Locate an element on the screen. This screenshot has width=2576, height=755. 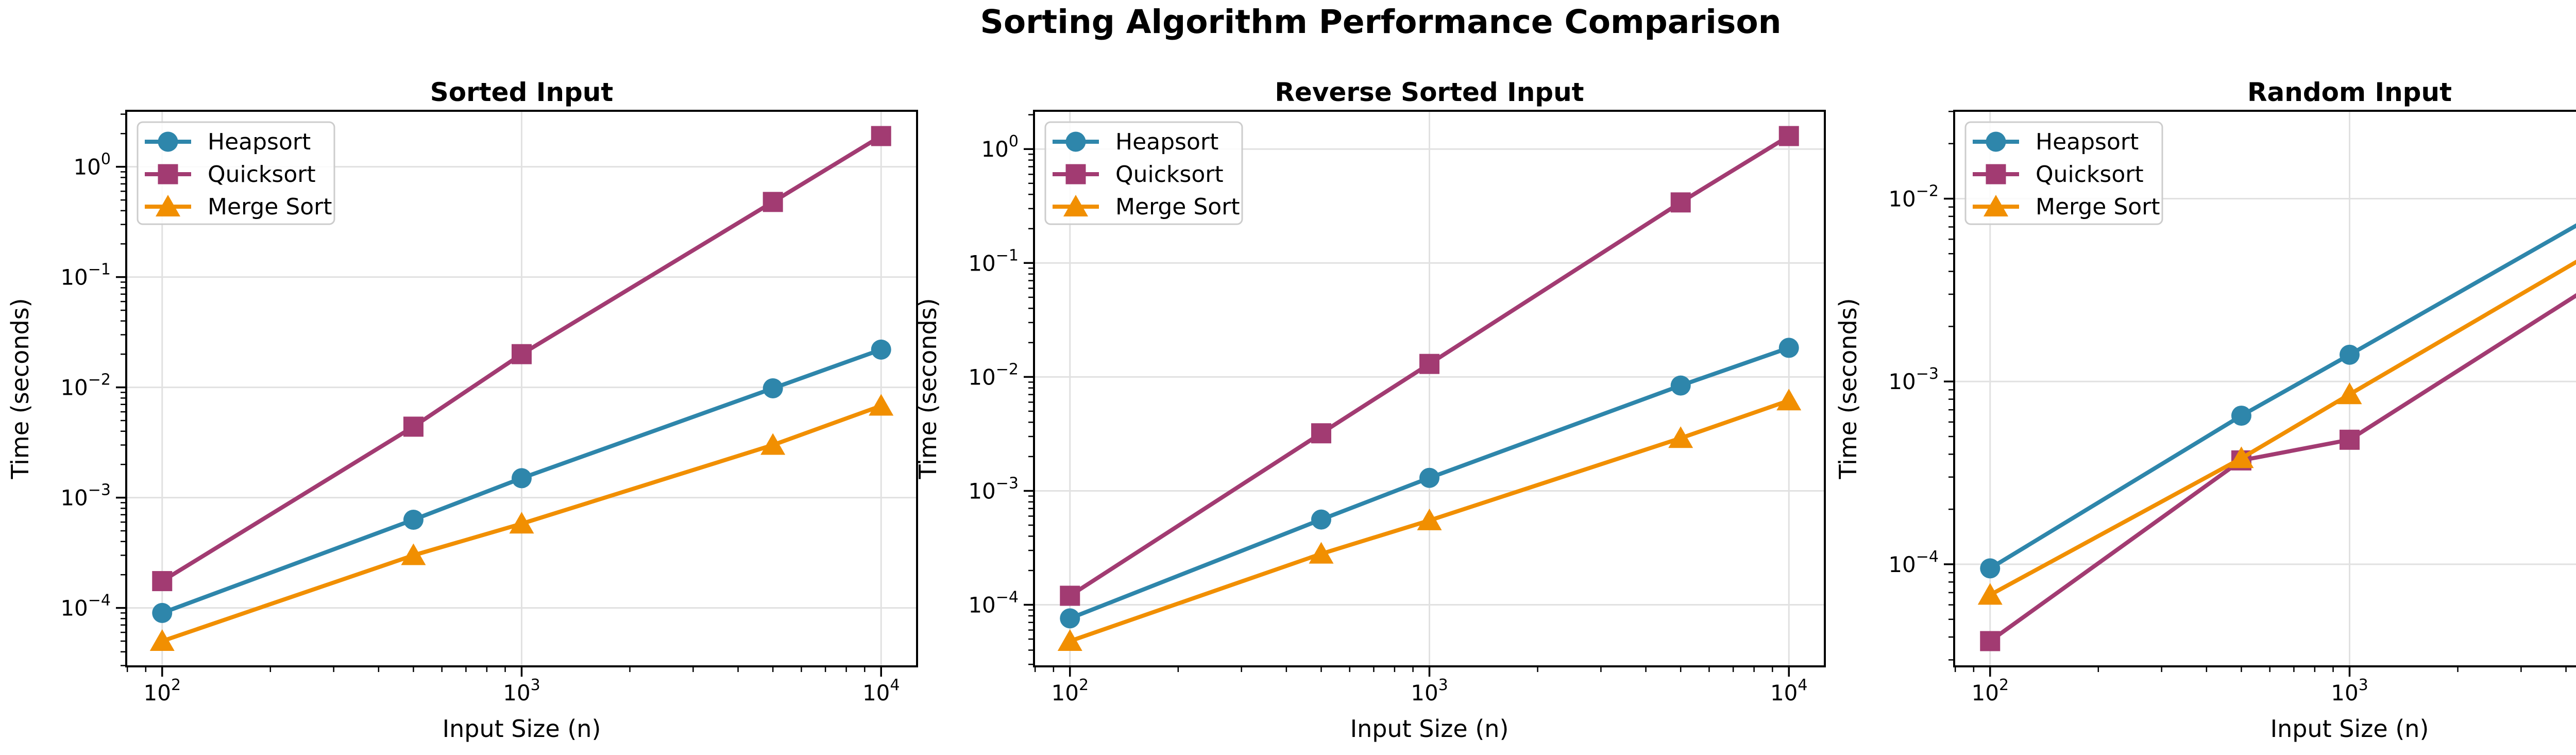
y-tick-label: 10⁻⁴ is located at coordinates (1913, 562).